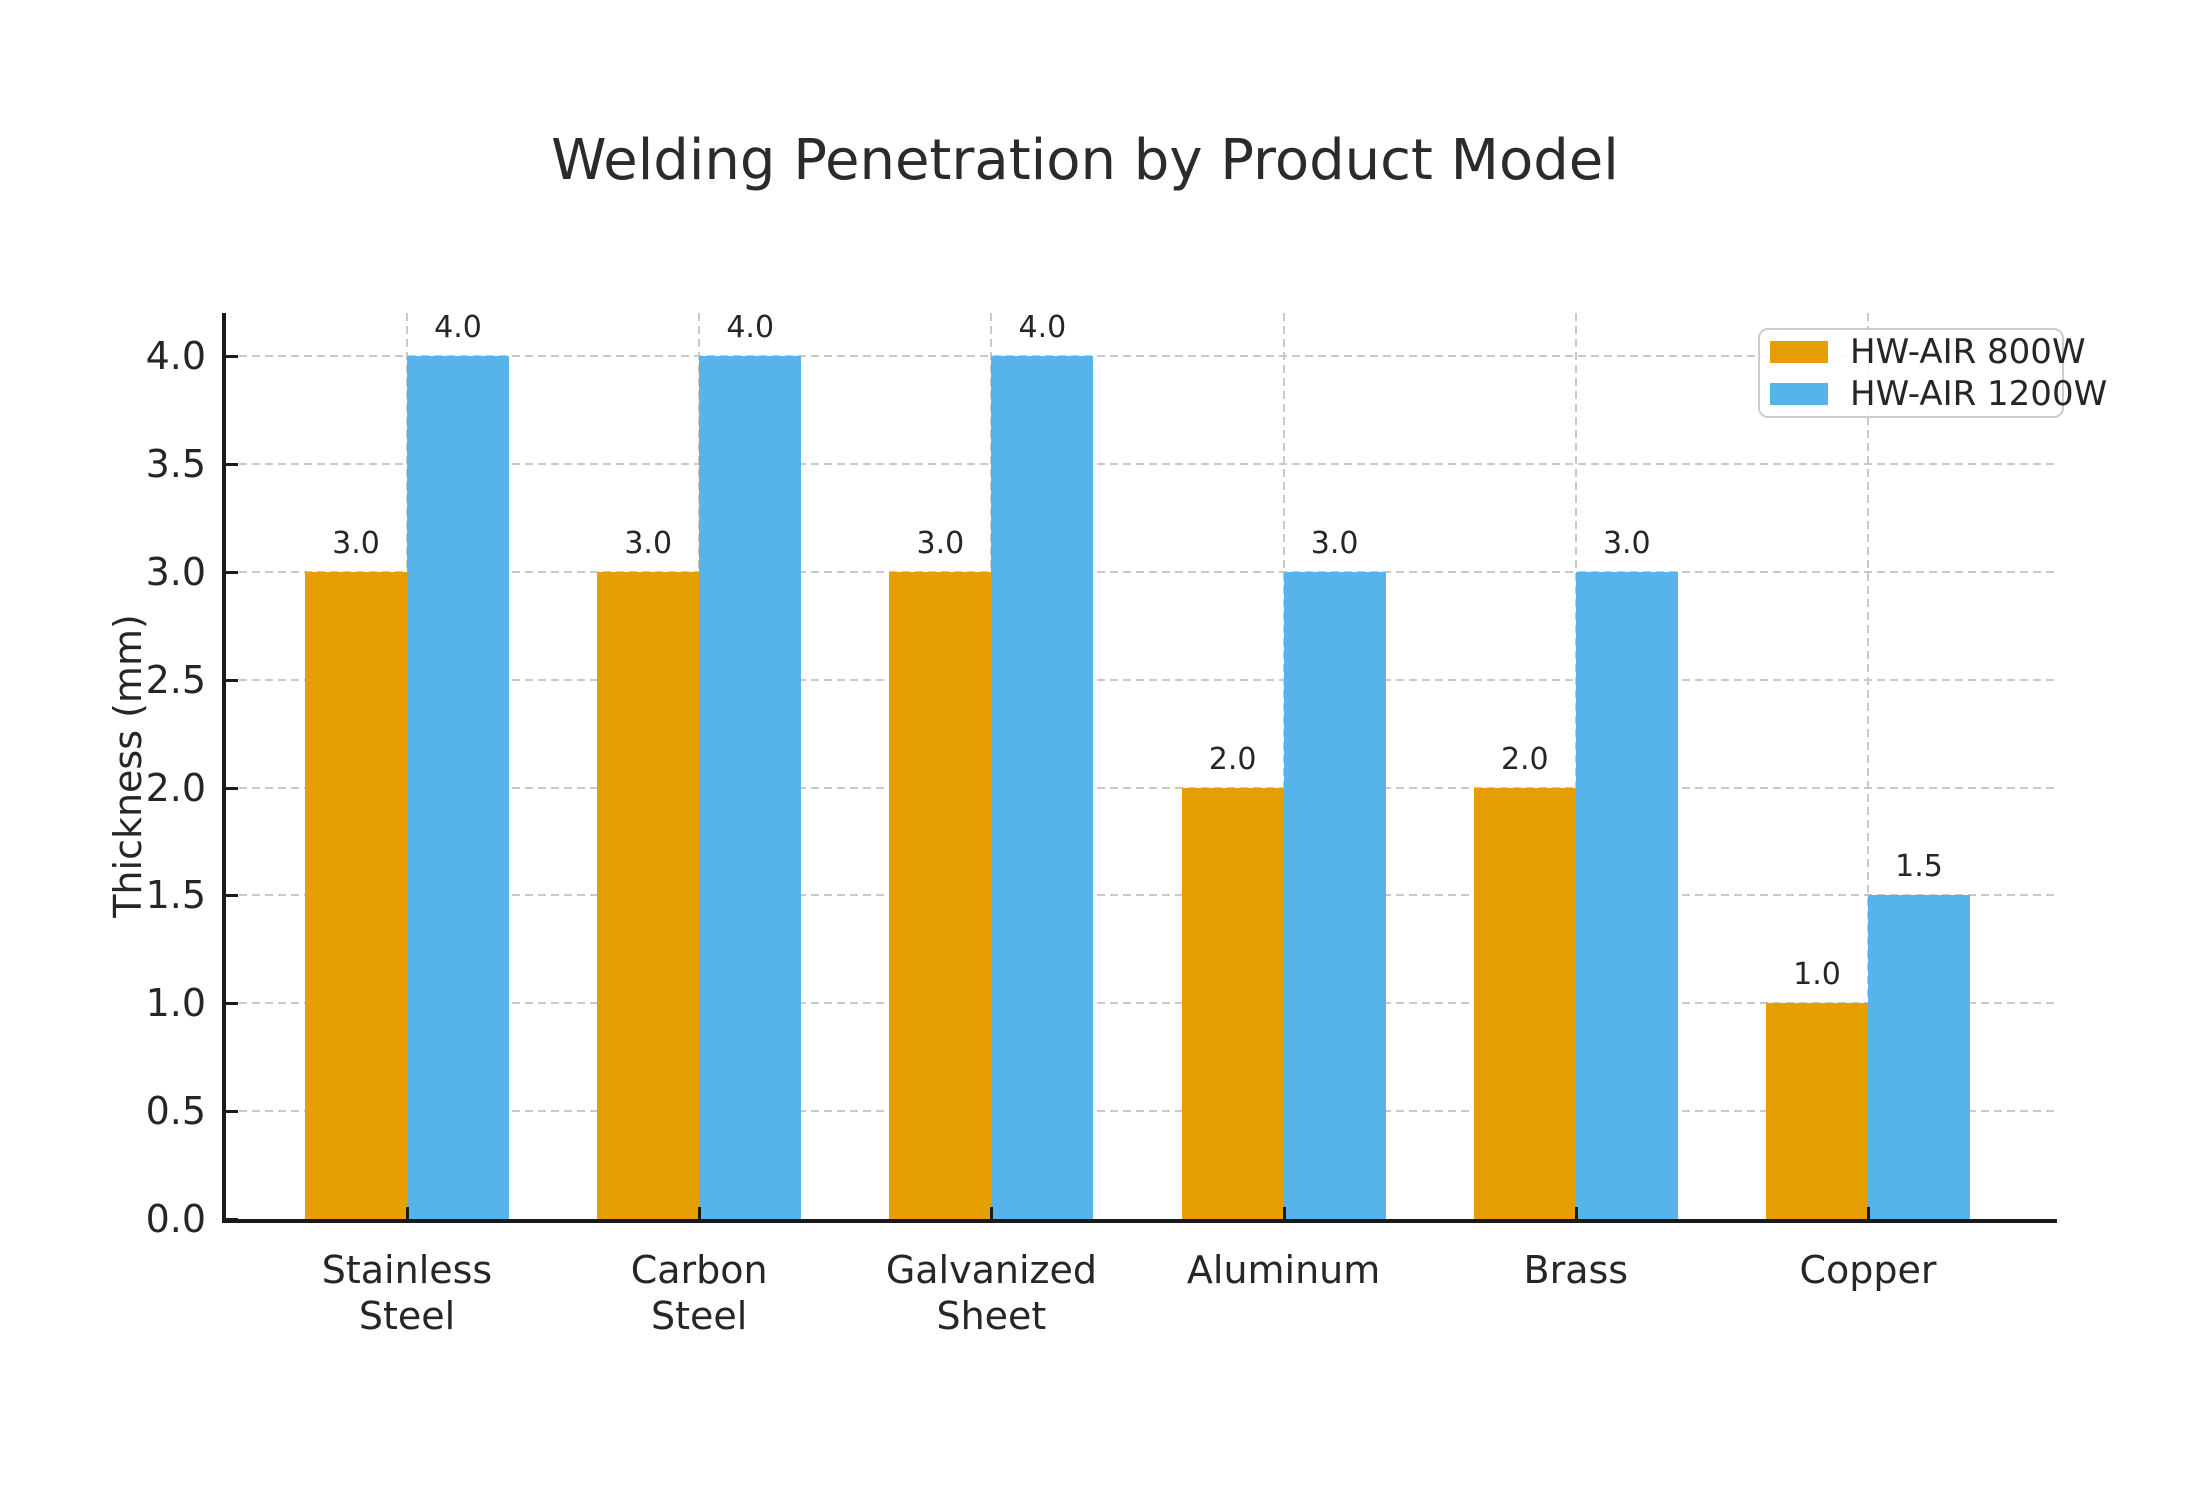 The width and height of the screenshot is (2200, 1500). I want to click on bar-hw-air-800w-galvanized-sheet, so click(940, 895).